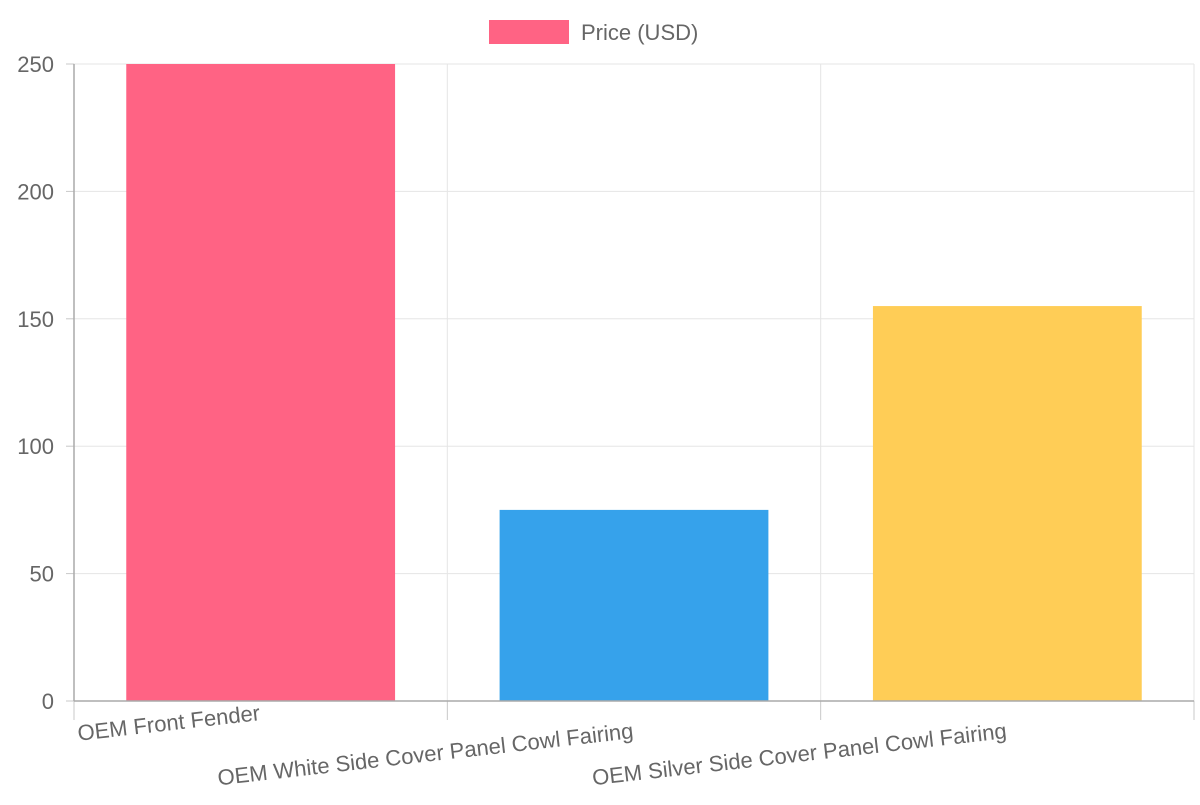 This screenshot has width=1200, height=805. I want to click on y-tick-label: 250, so click(35, 64).